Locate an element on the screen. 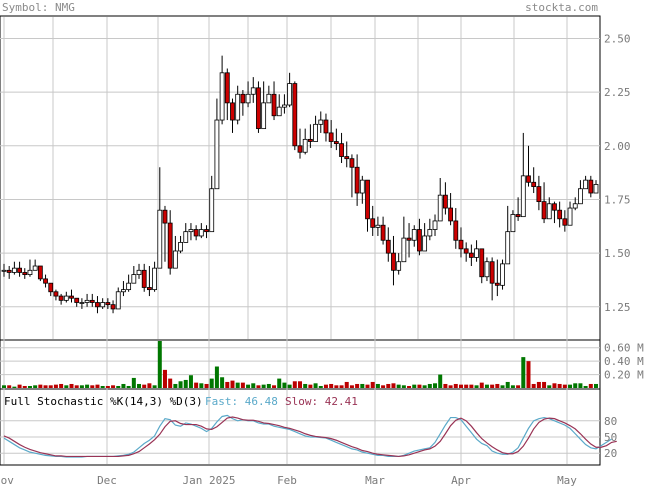 This screenshot has height=486, width=655. volume-tick-label: 0.60 M is located at coordinates (624, 348).